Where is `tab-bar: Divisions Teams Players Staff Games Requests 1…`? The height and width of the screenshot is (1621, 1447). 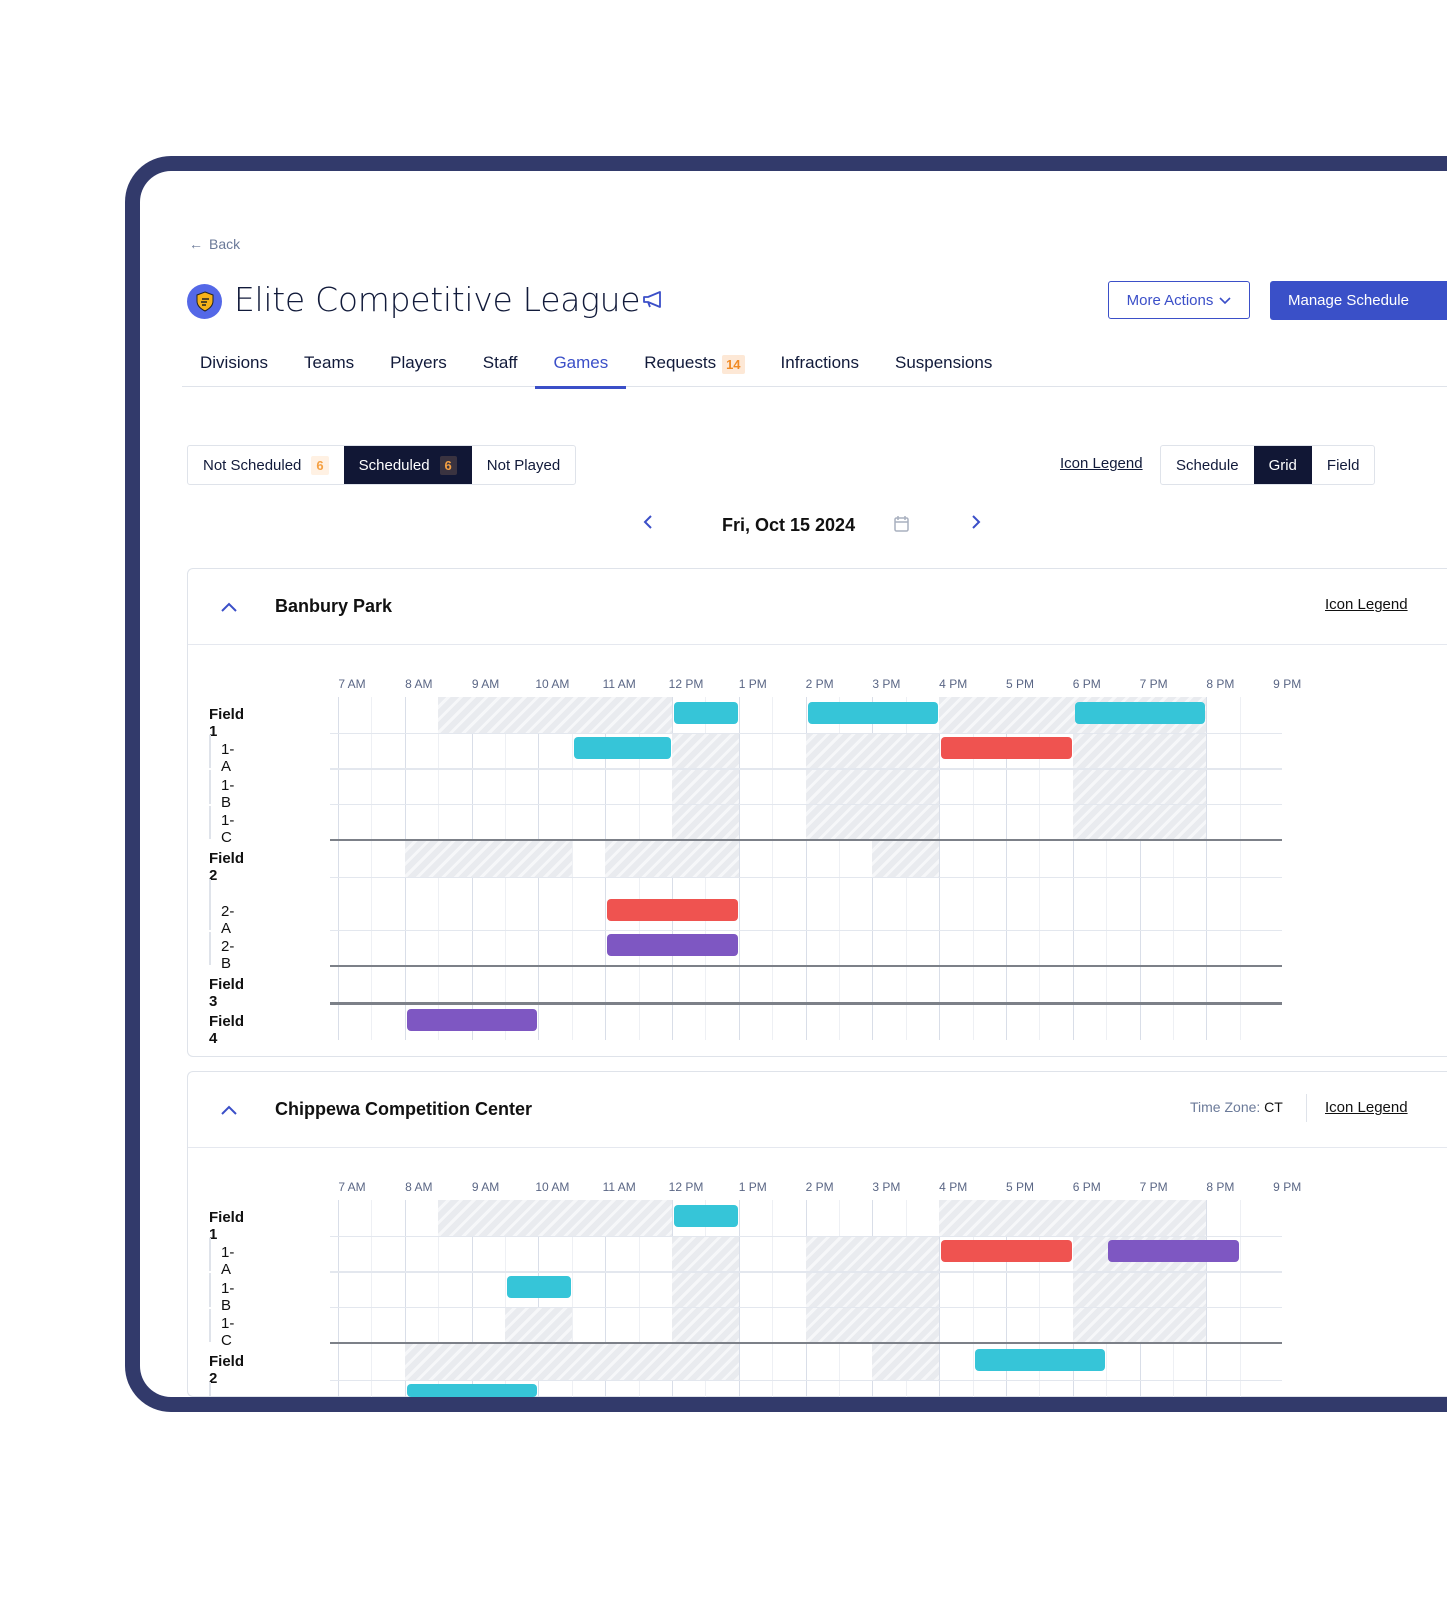
tab-bar: Divisions Teams Players Staff Games Requests 1… is located at coordinates (814, 367).